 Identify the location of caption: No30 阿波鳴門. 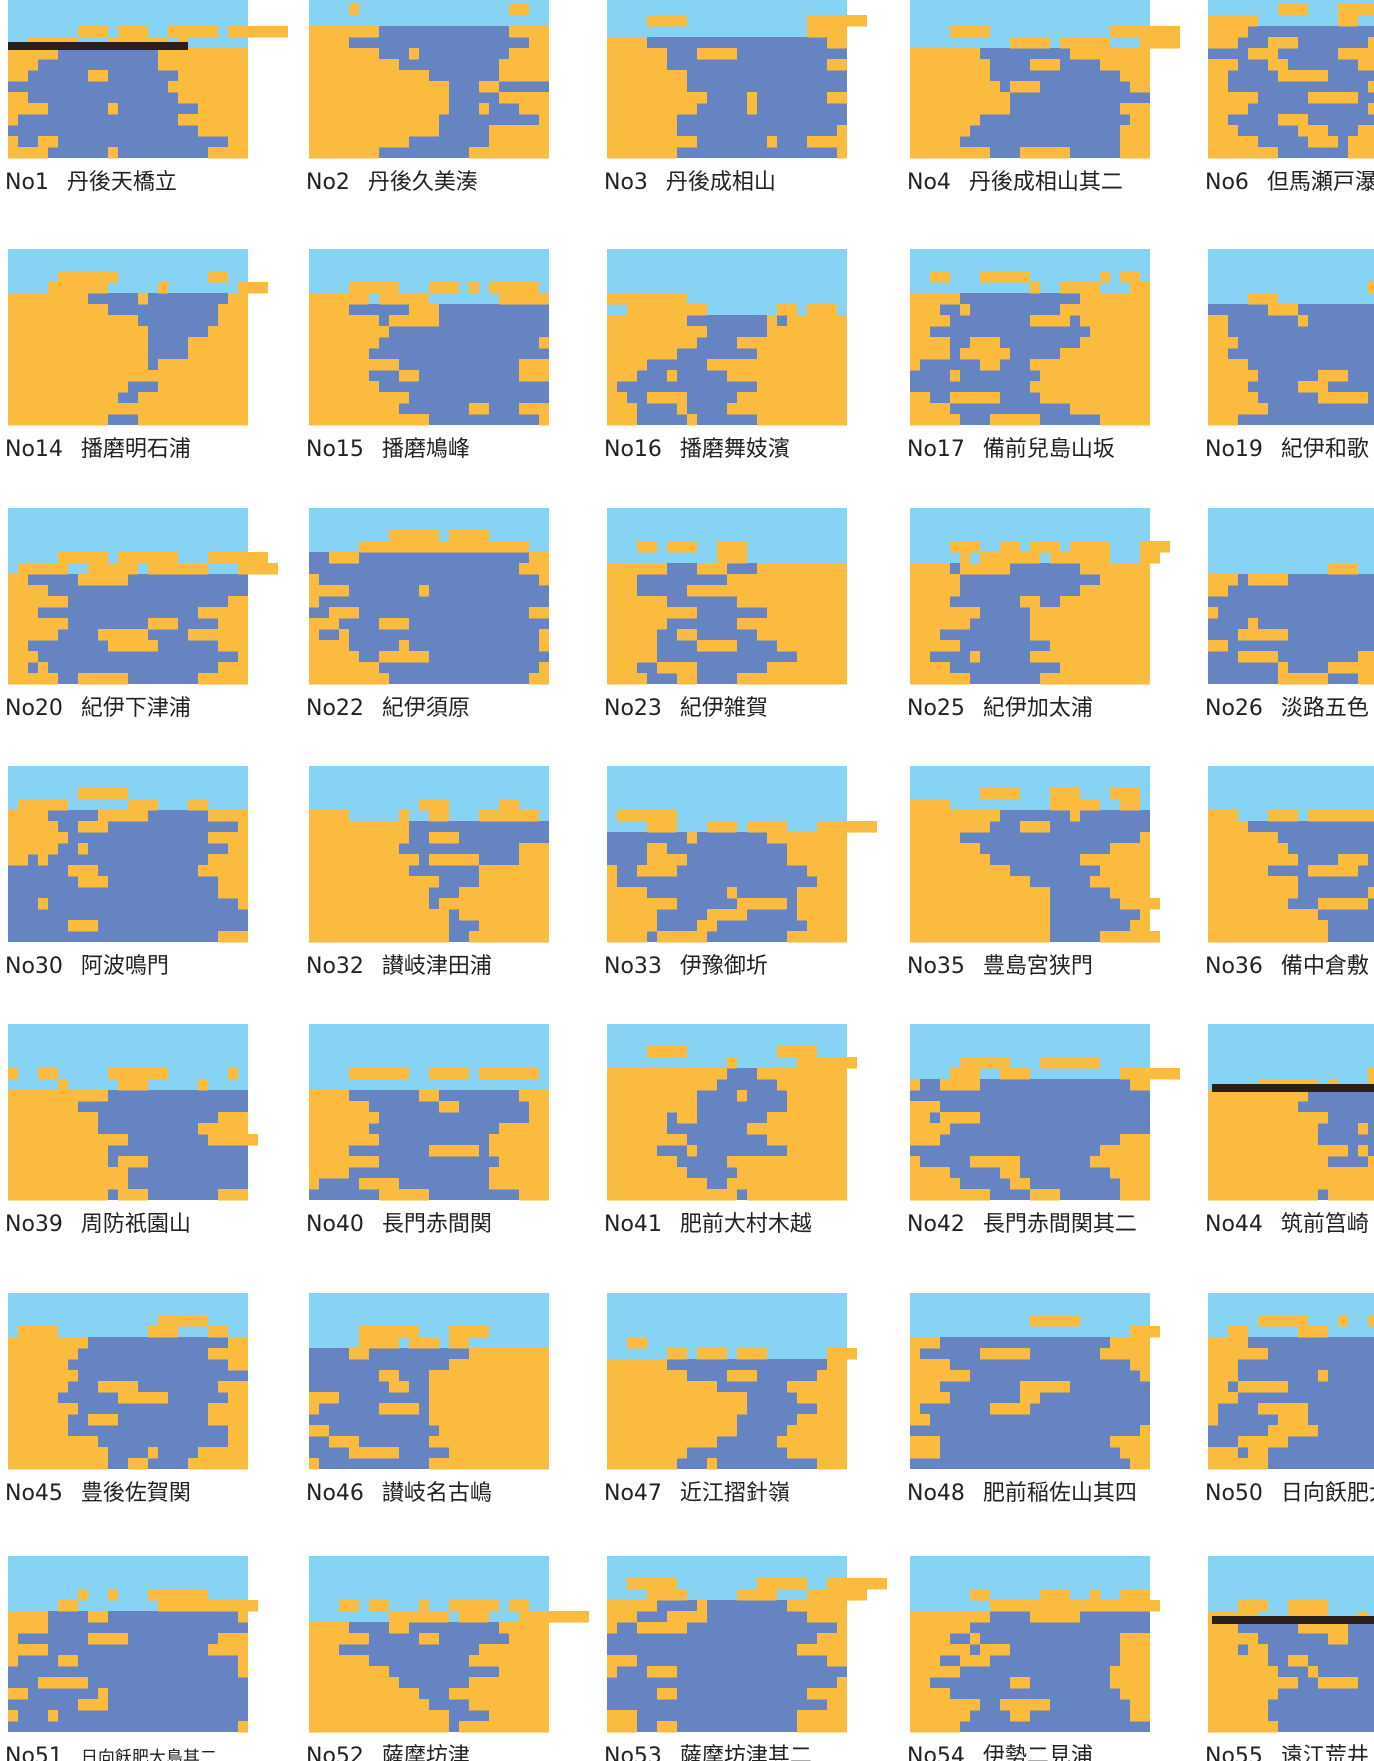
(87, 966).